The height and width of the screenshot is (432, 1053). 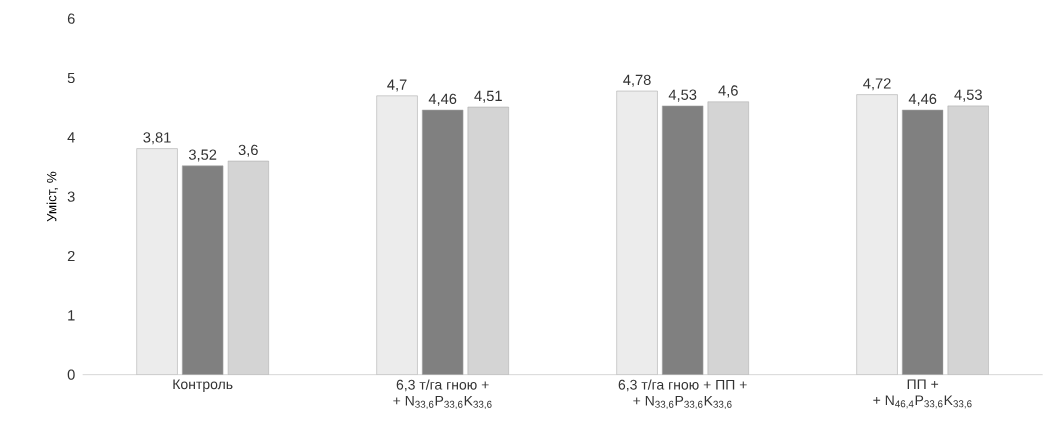 I want to click on y-tick-label: 2, so click(x=71, y=256).